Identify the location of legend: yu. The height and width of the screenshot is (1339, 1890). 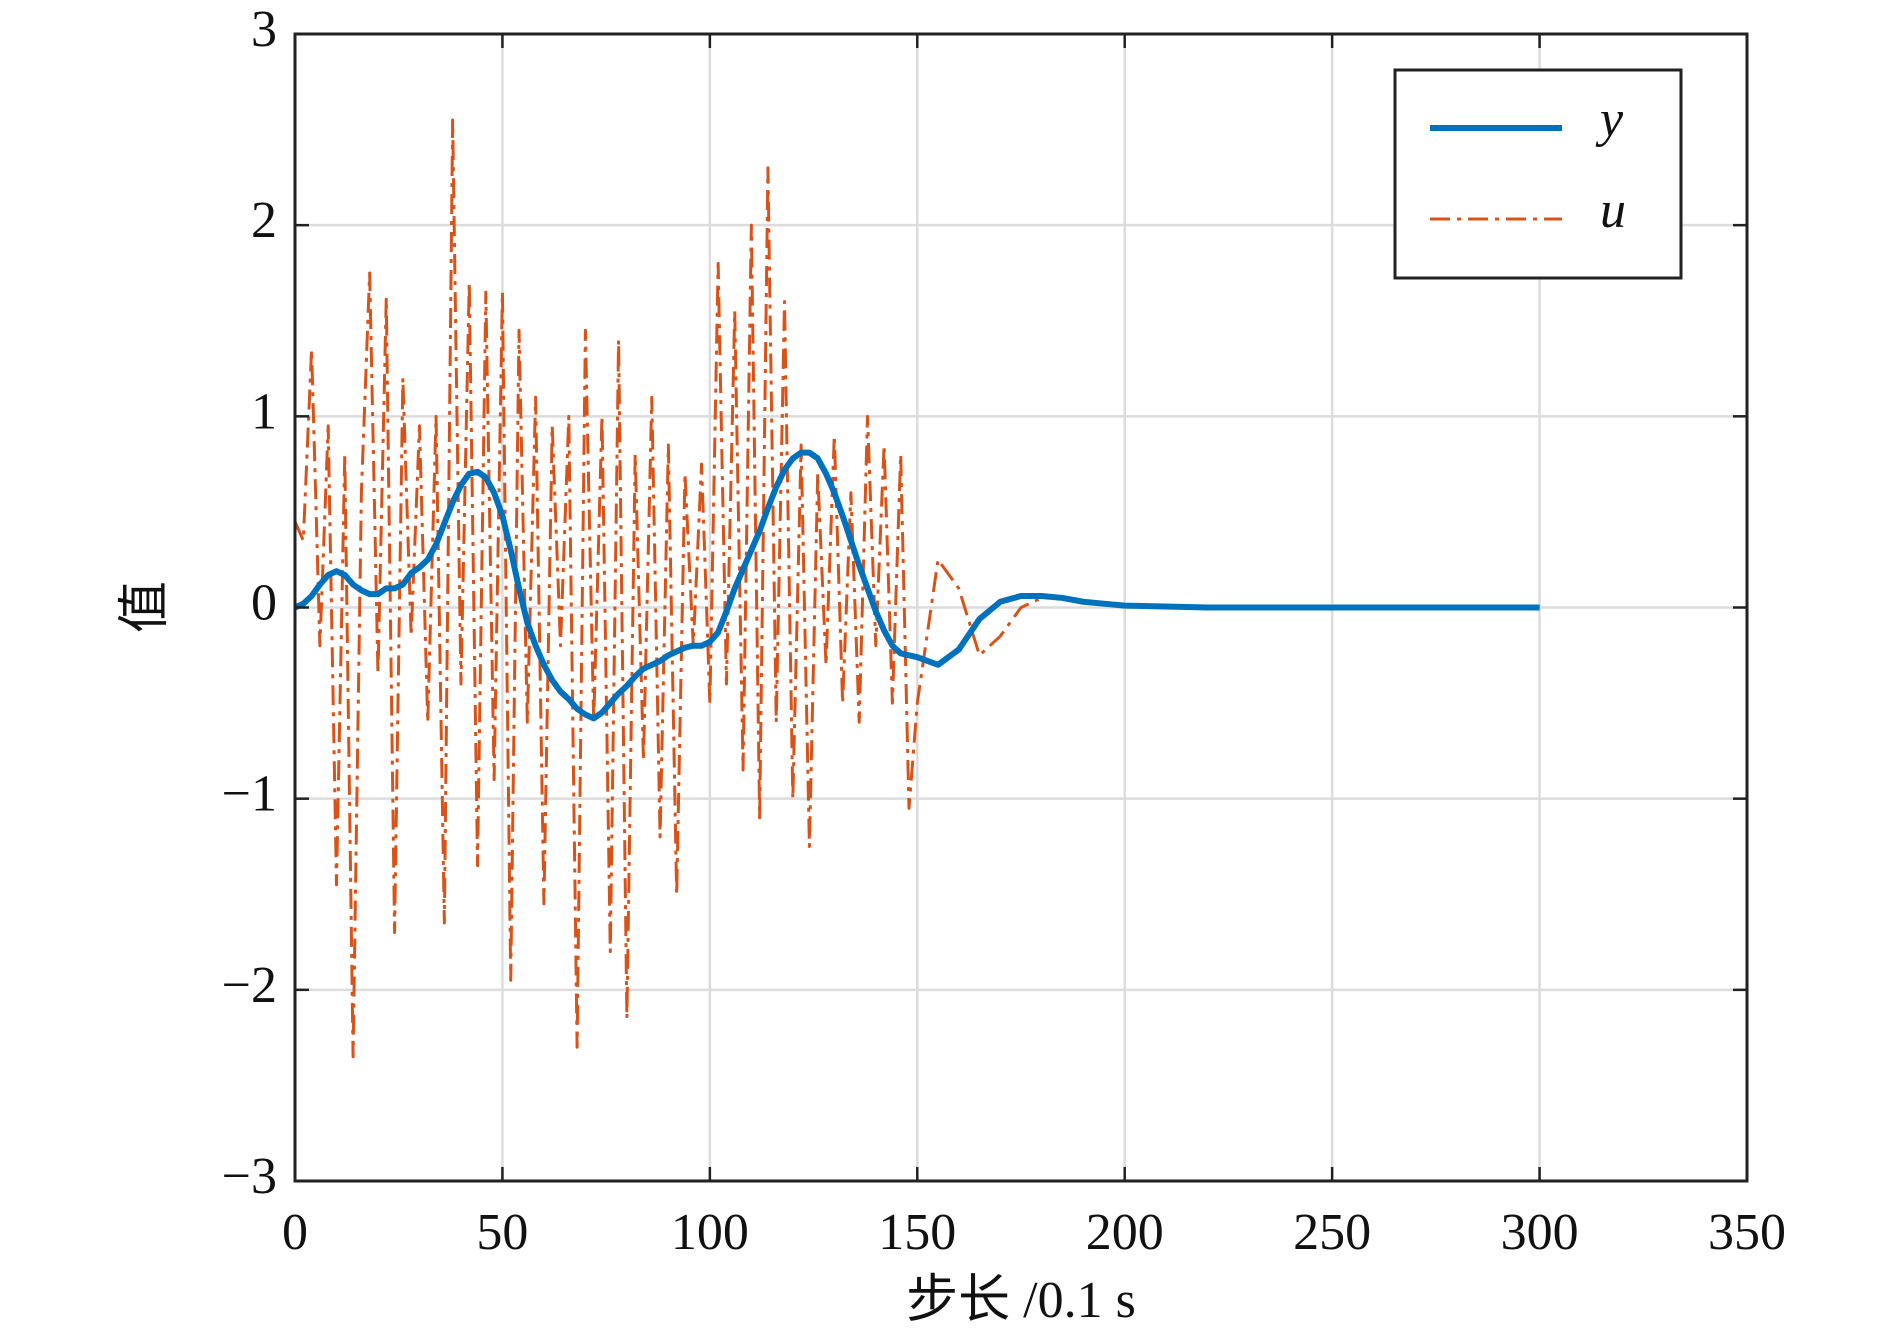
(1538, 174).